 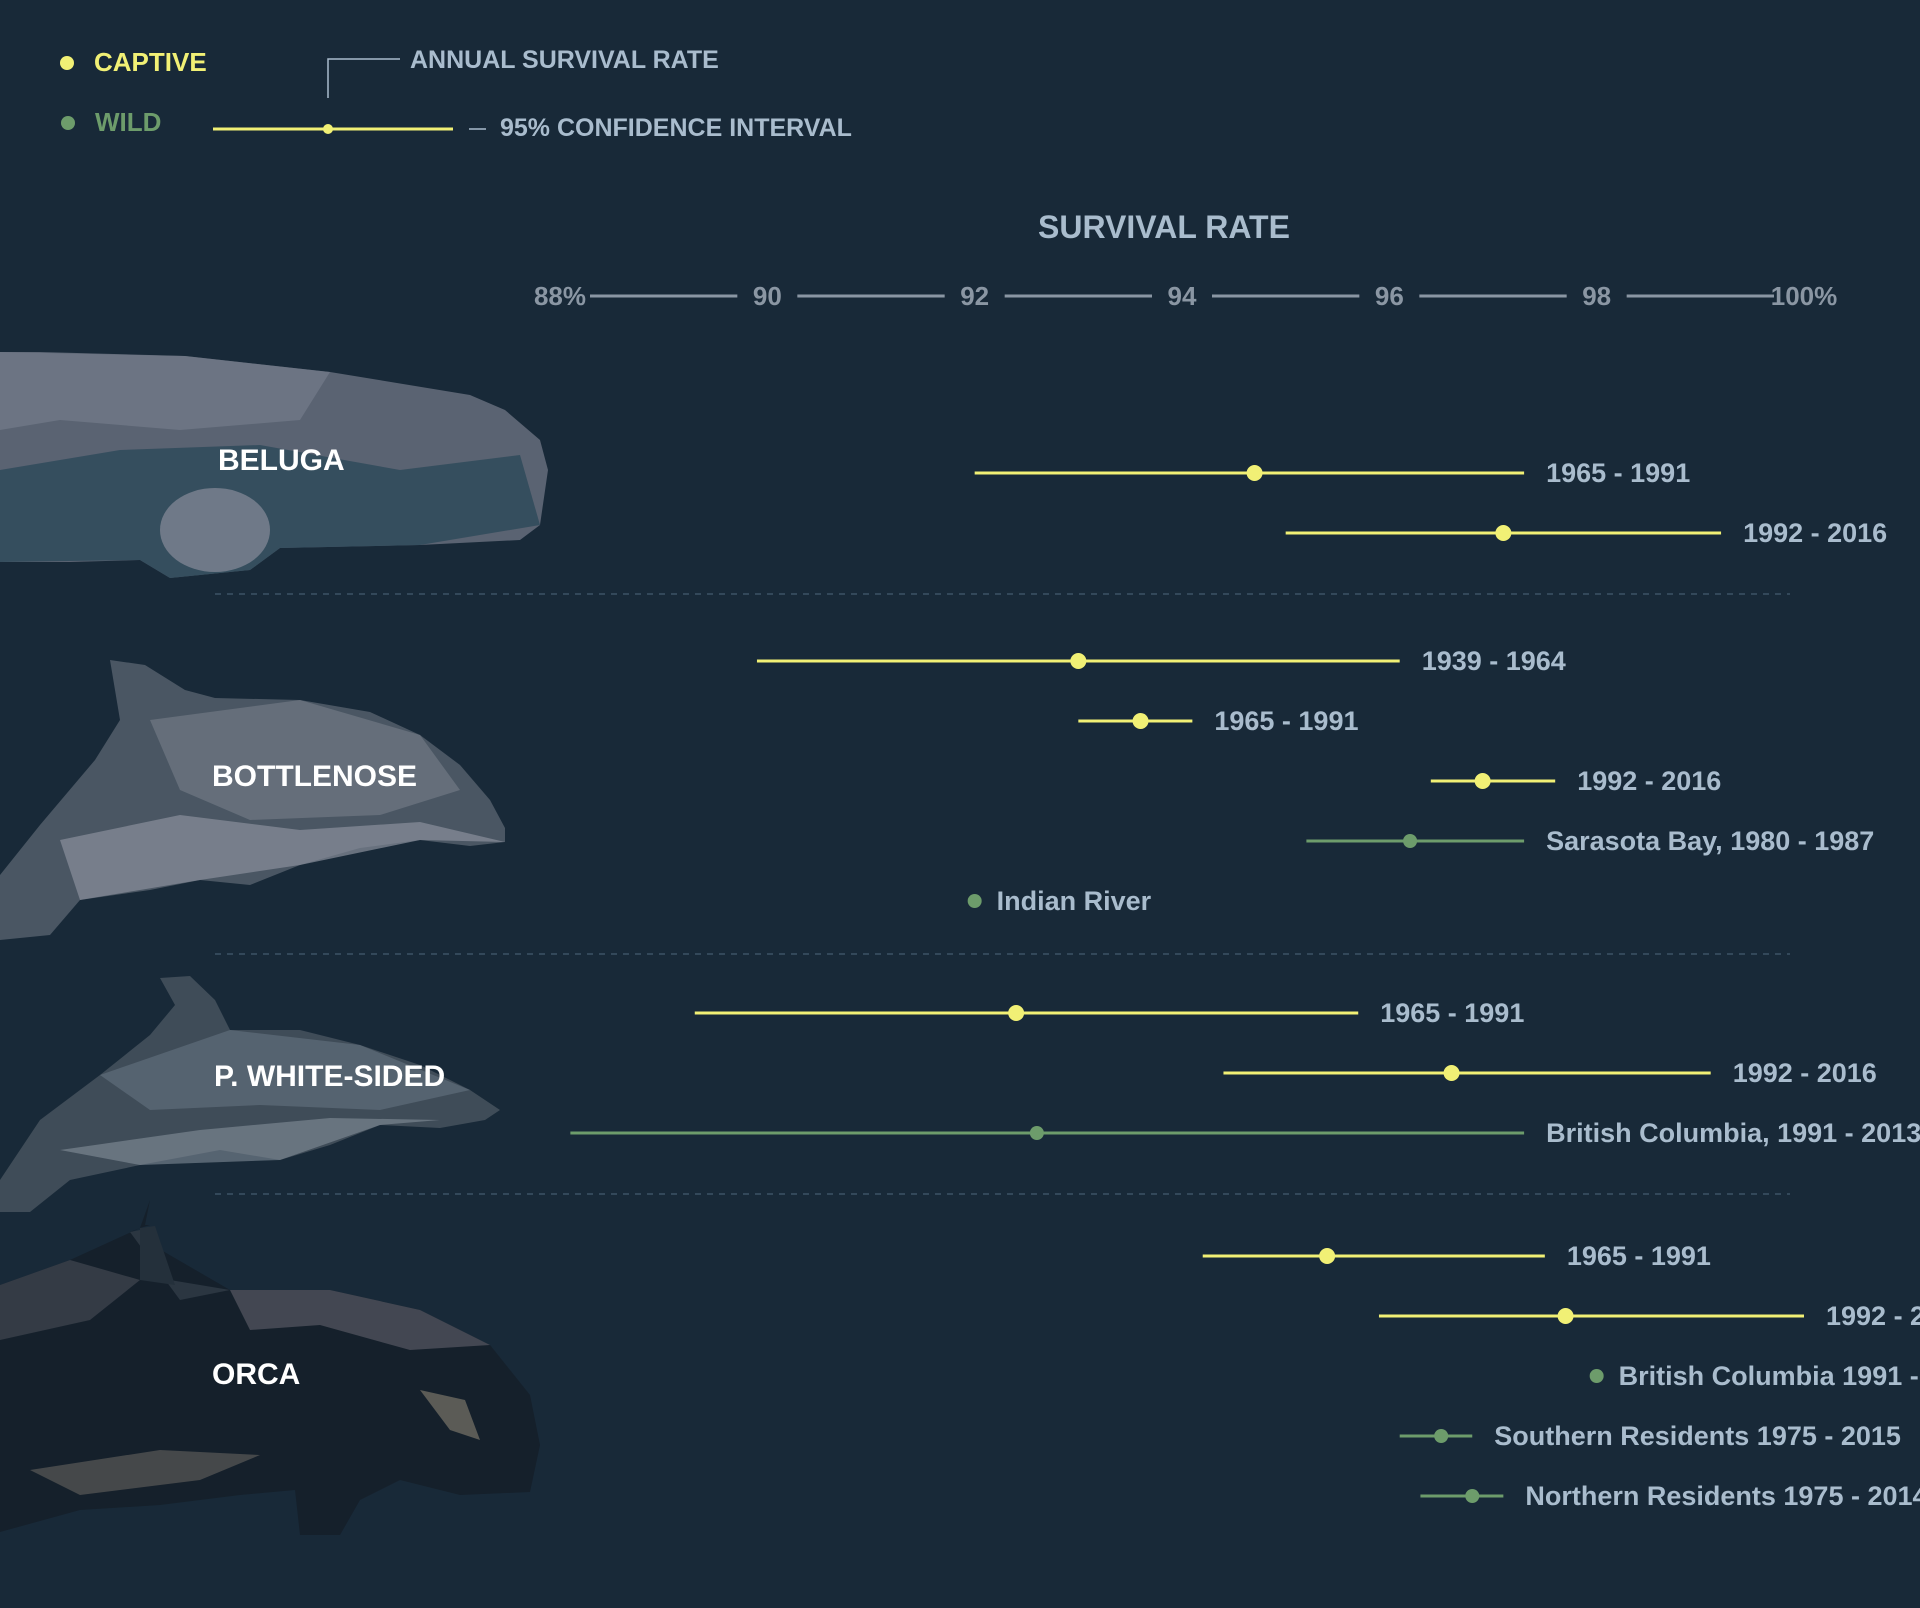 What do you see at coordinates (1722, 1496) in the screenshot?
I see `entry-label: Northern Residents 1975 - 2014` at bounding box center [1722, 1496].